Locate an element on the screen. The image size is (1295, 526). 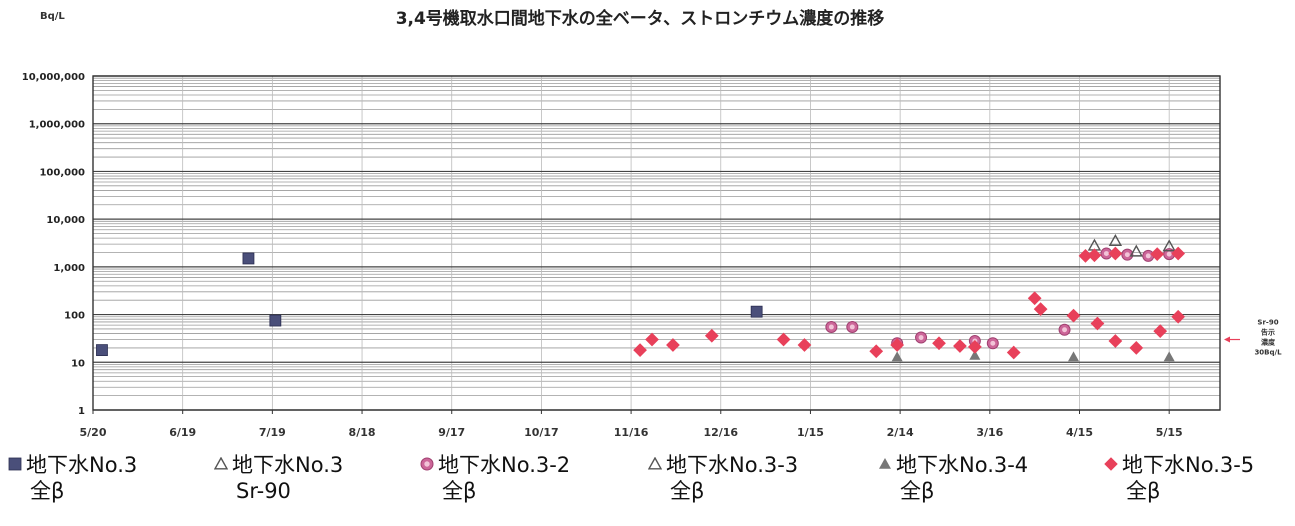
legend-circle-icon is located at coordinates (427, 464).